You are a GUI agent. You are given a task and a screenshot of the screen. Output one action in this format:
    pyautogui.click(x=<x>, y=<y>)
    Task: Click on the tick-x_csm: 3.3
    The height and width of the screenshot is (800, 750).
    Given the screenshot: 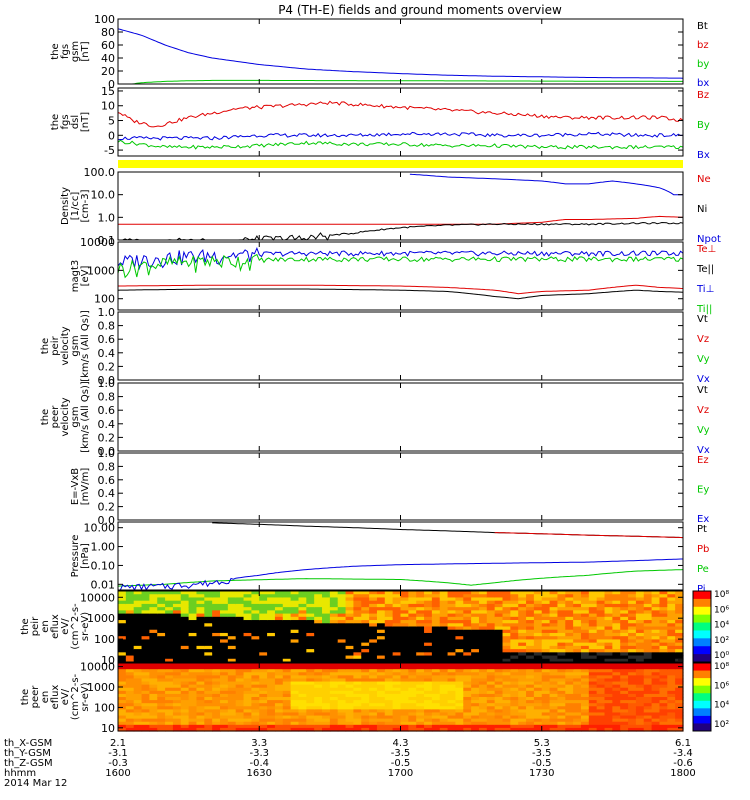 What is the action you would take?
    pyautogui.click(x=259, y=743)
    